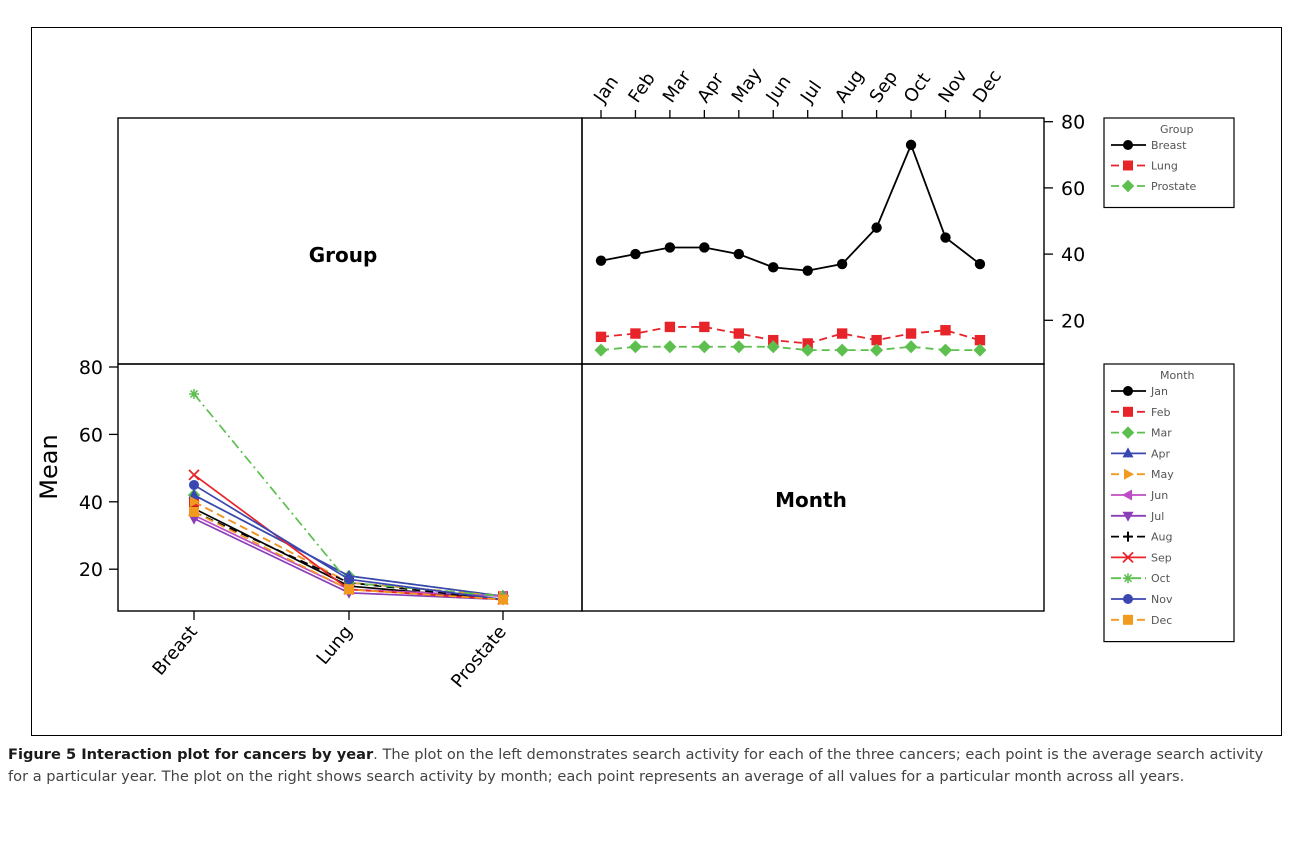  What do you see at coordinates (911, 333) in the screenshot?
I see `point-lung-oct` at bounding box center [911, 333].